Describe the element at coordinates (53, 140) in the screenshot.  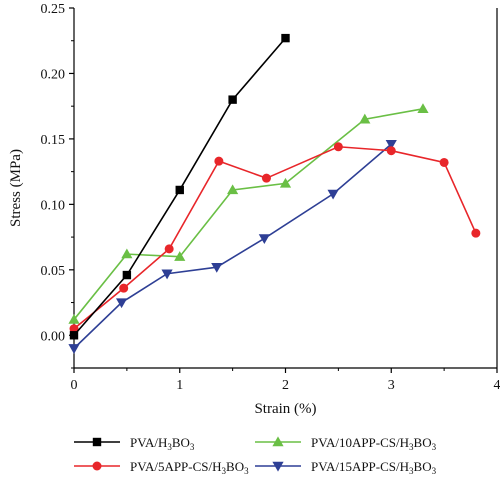
I see `y-tick-label: 0.15` at that location.